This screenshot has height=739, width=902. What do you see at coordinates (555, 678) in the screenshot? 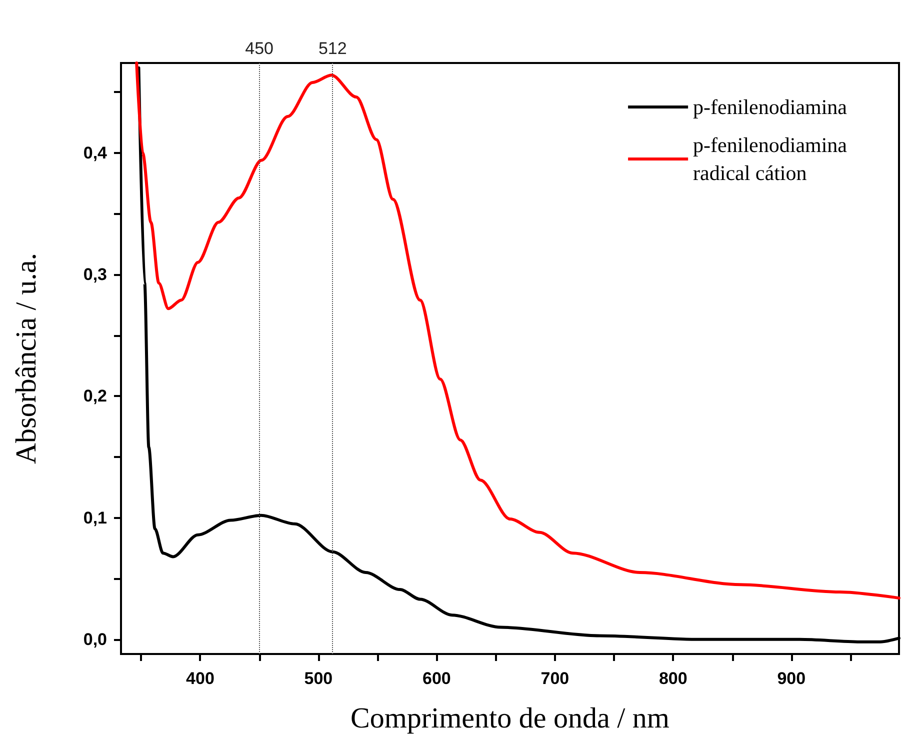
I see `x-tick-label: 700` at bounding box center [555, 678].